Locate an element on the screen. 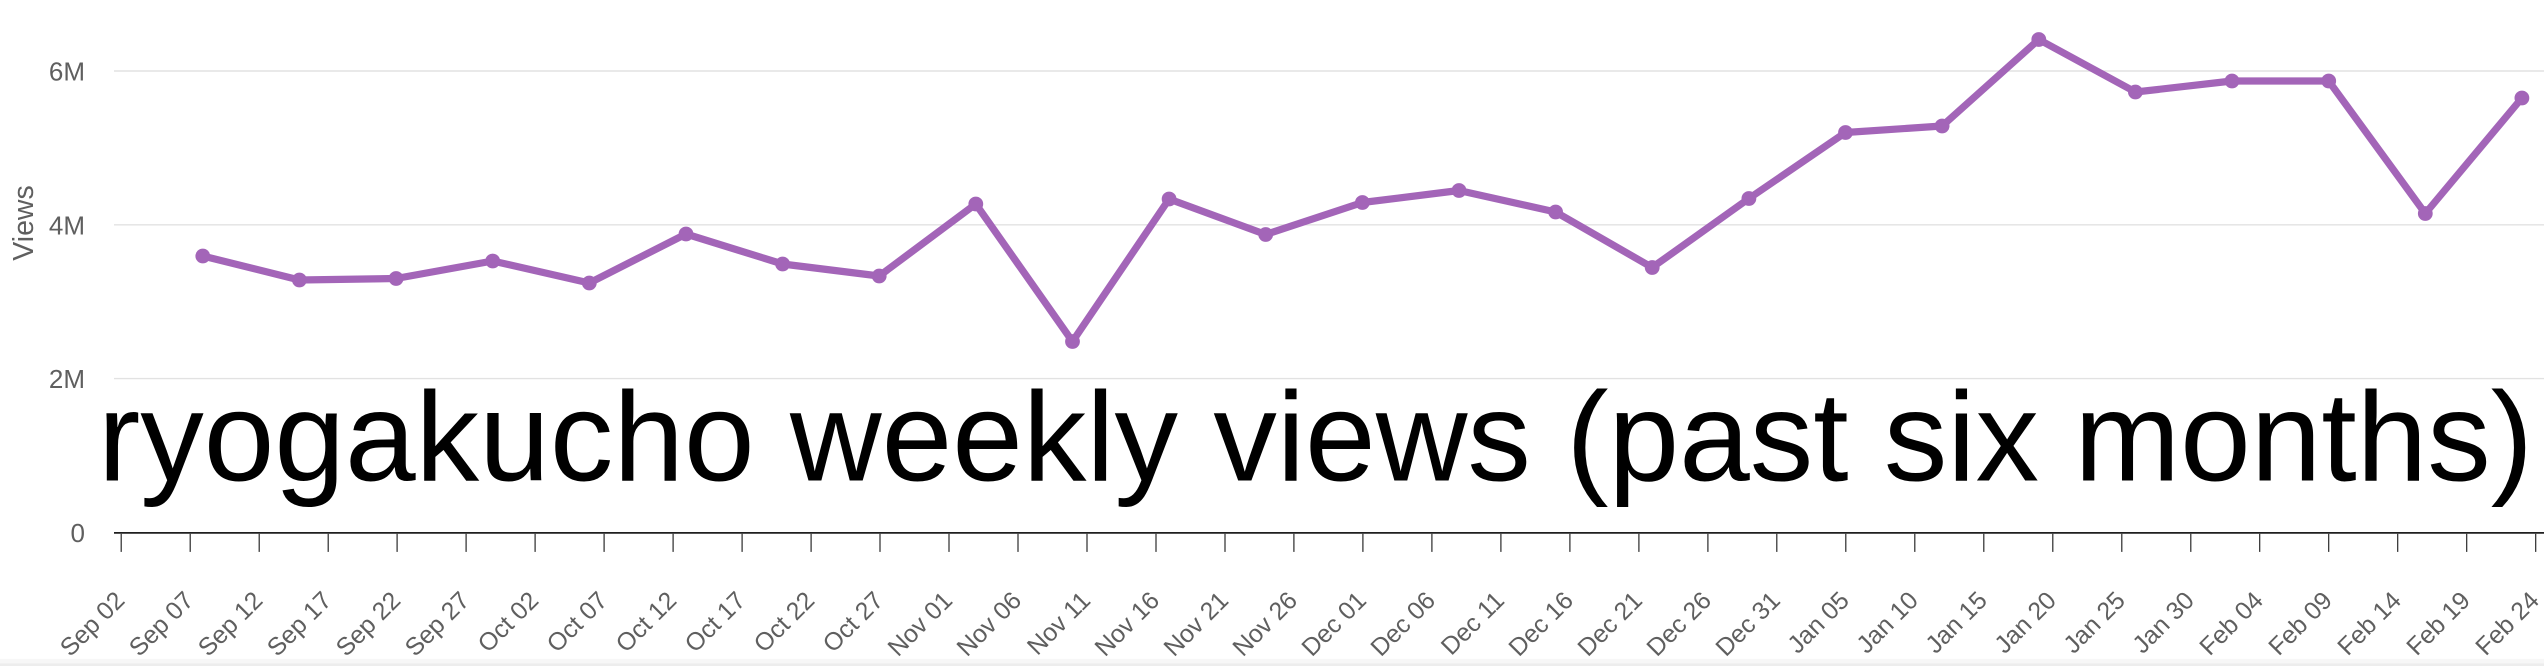  svg-text: 6M is located at coordinates (67, 72).